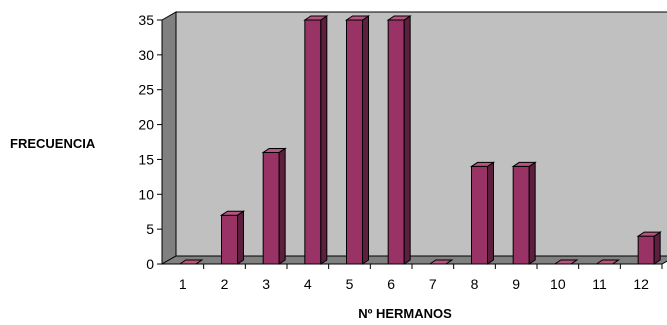 The width and height of the screenshot is (667, 325). Describe the element at coordinates (558, 284) in the screenshot. I see `x-tick-label: 10` at that location.